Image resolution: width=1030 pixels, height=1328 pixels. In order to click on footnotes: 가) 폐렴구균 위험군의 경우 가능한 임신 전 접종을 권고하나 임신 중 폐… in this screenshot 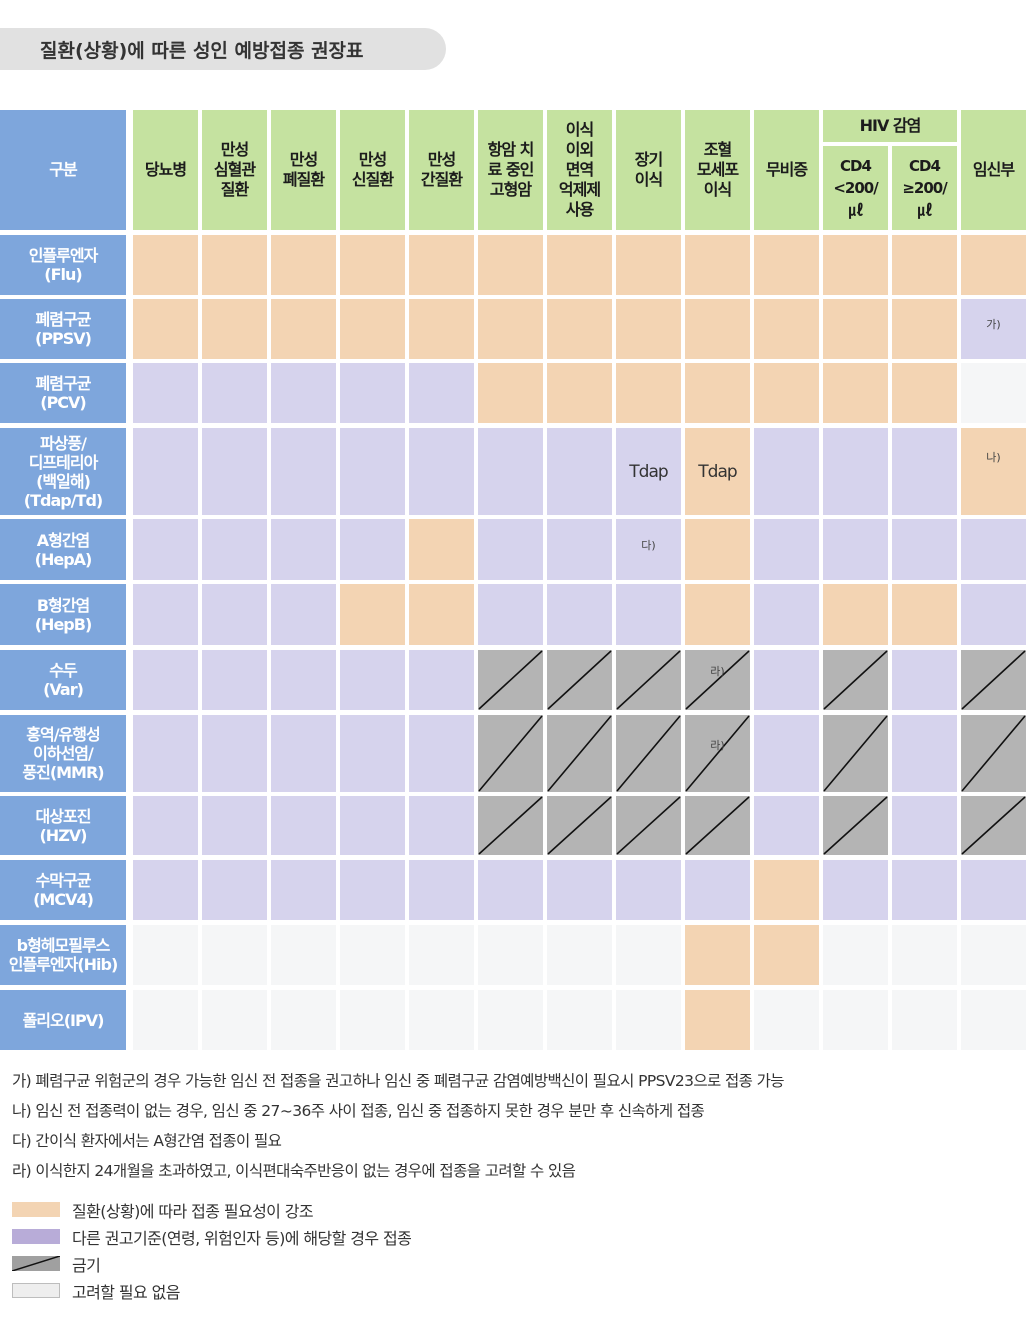, I will do `click(519, 1126)`.